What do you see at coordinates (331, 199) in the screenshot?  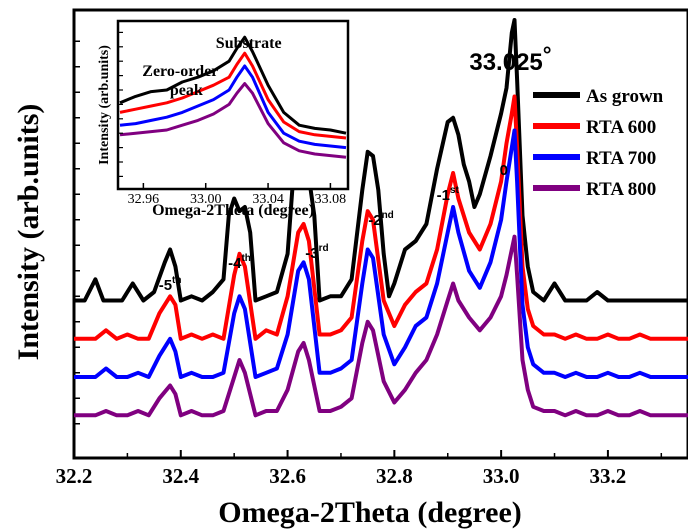 I see `inset-x-tick-label: 33.08` at bounding box center [331, 199].